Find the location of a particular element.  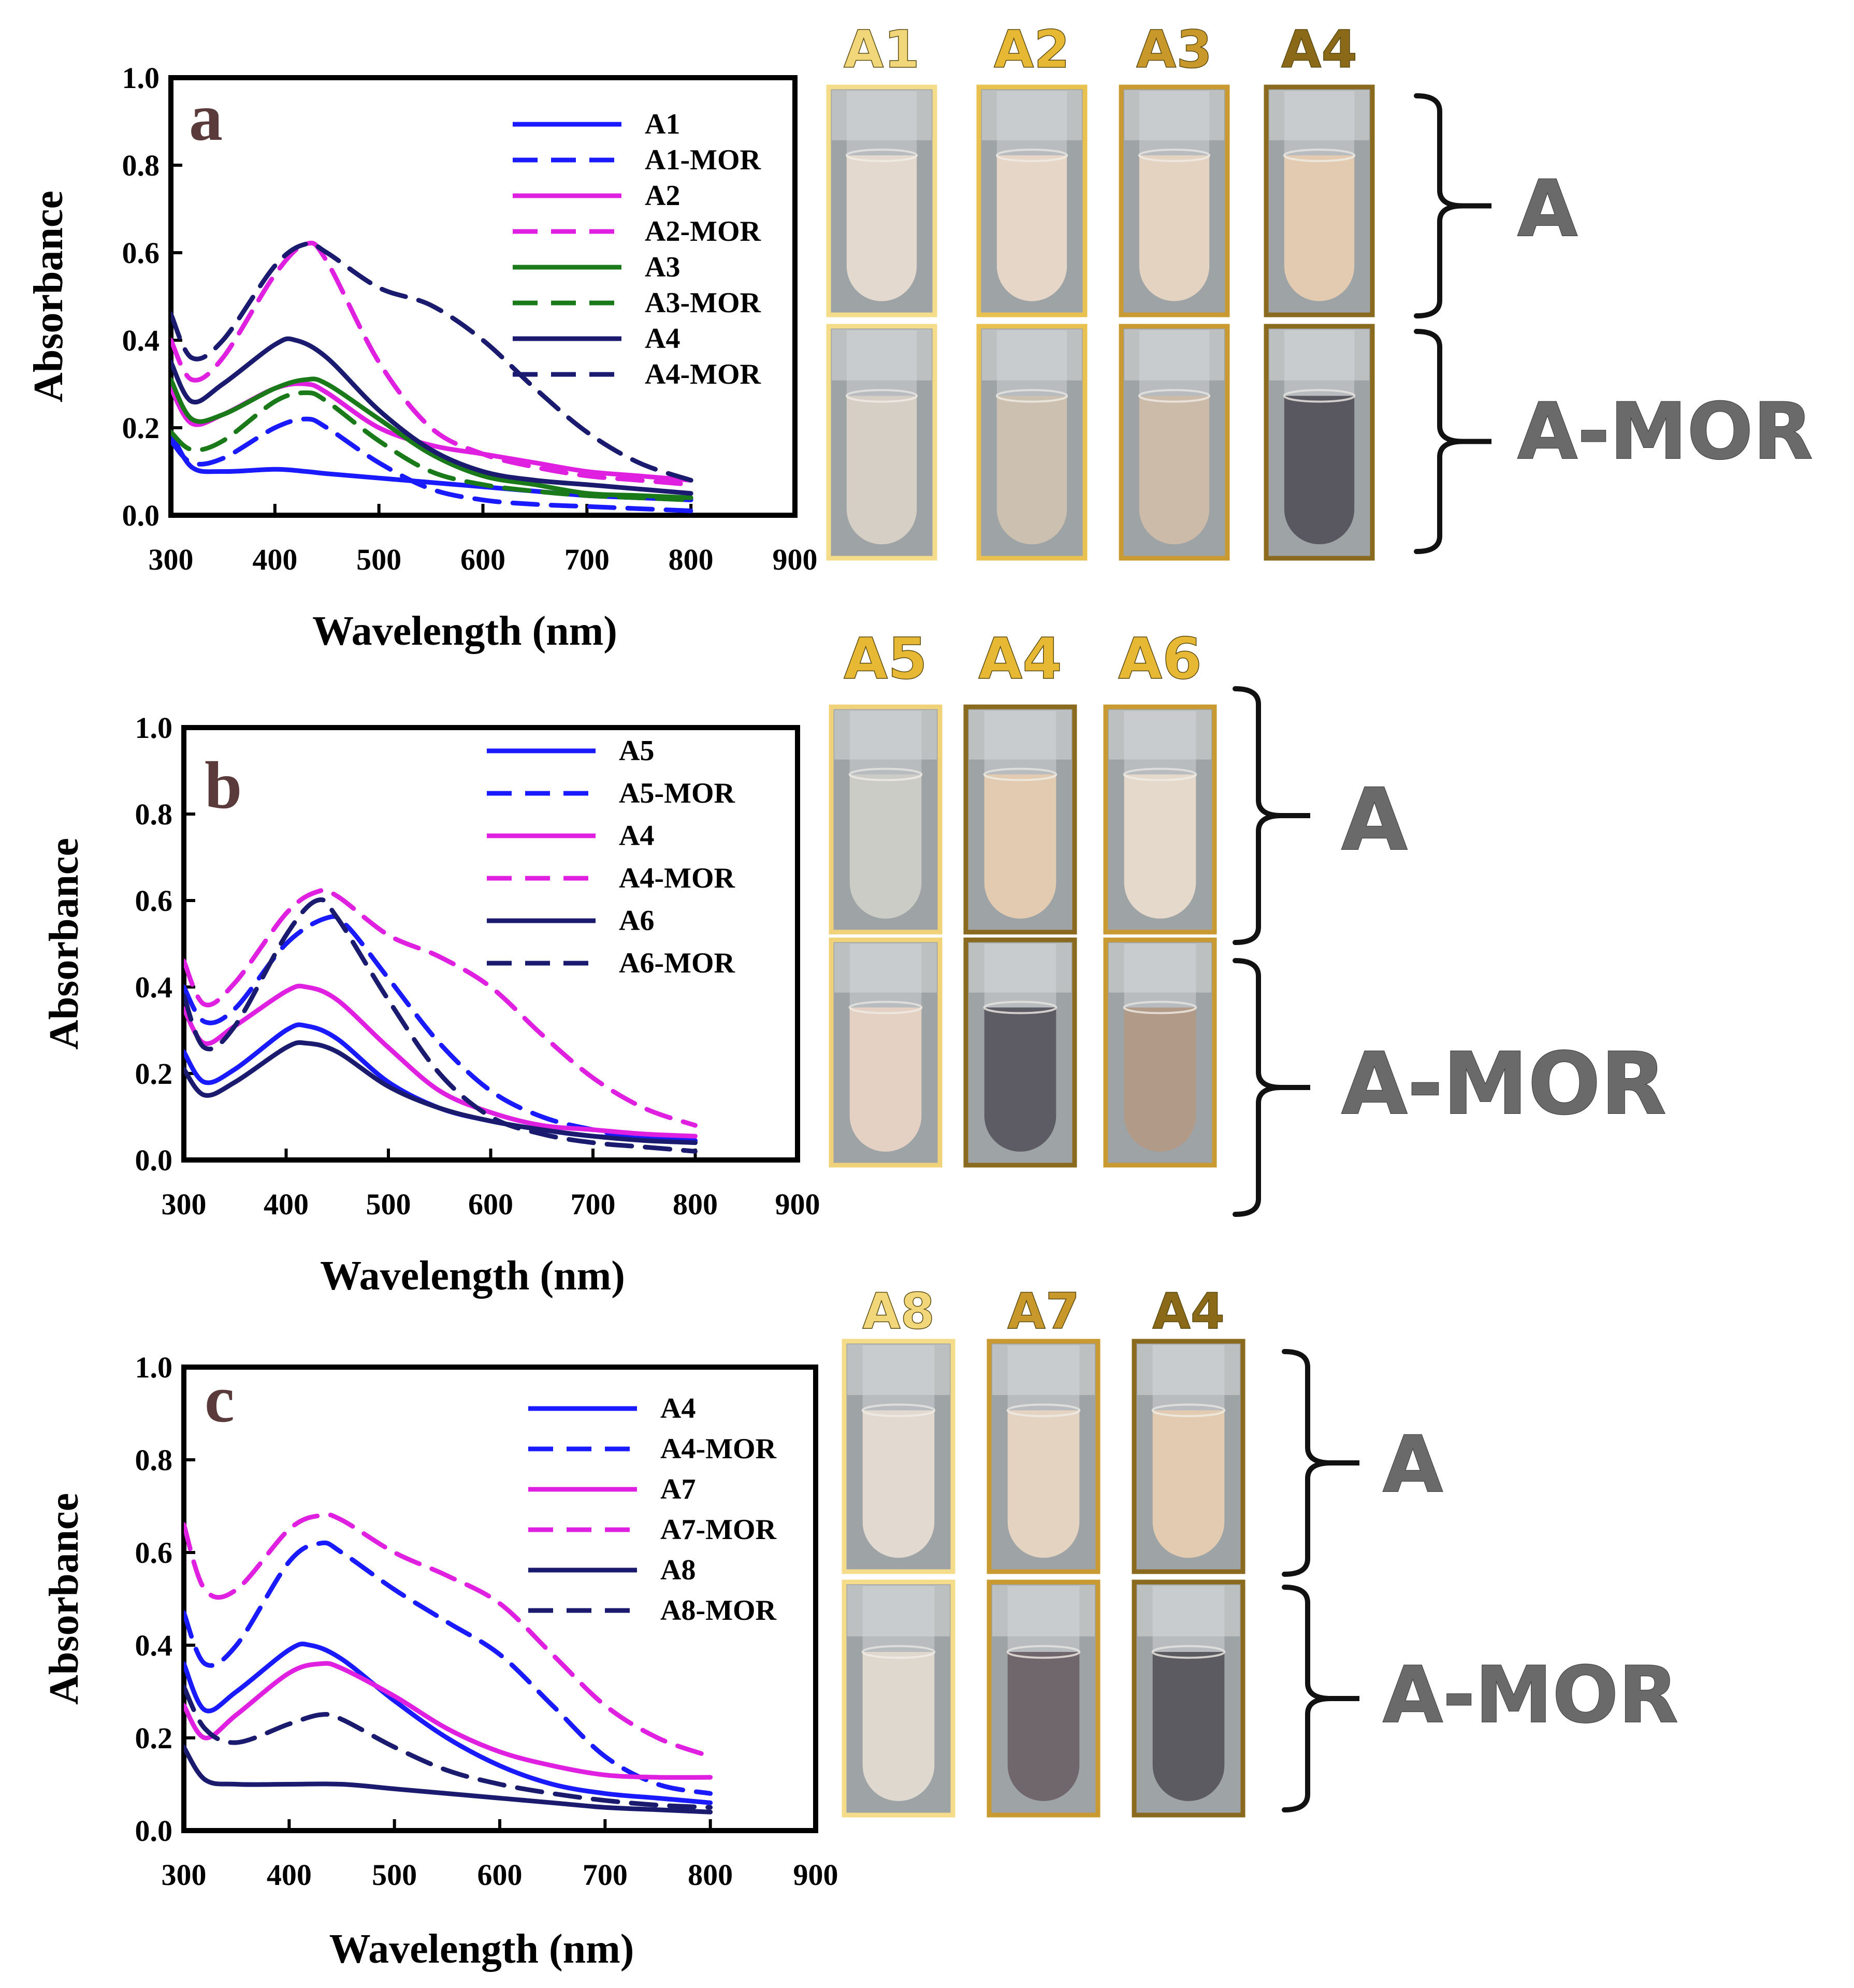

legend-label: A2 is located at coordinates (662, 196).